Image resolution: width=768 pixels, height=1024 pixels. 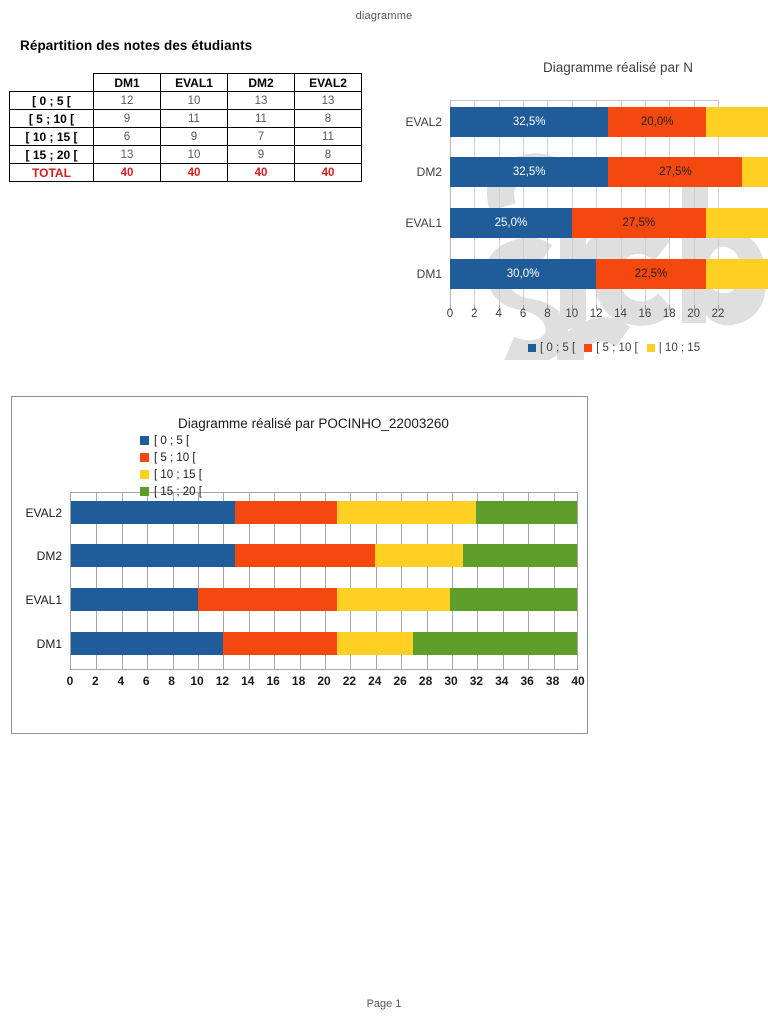 What do you see at coordinates (498, 314) in the screenshot?
I see `x-tick-label: 4` at bounding box center [498, 314].